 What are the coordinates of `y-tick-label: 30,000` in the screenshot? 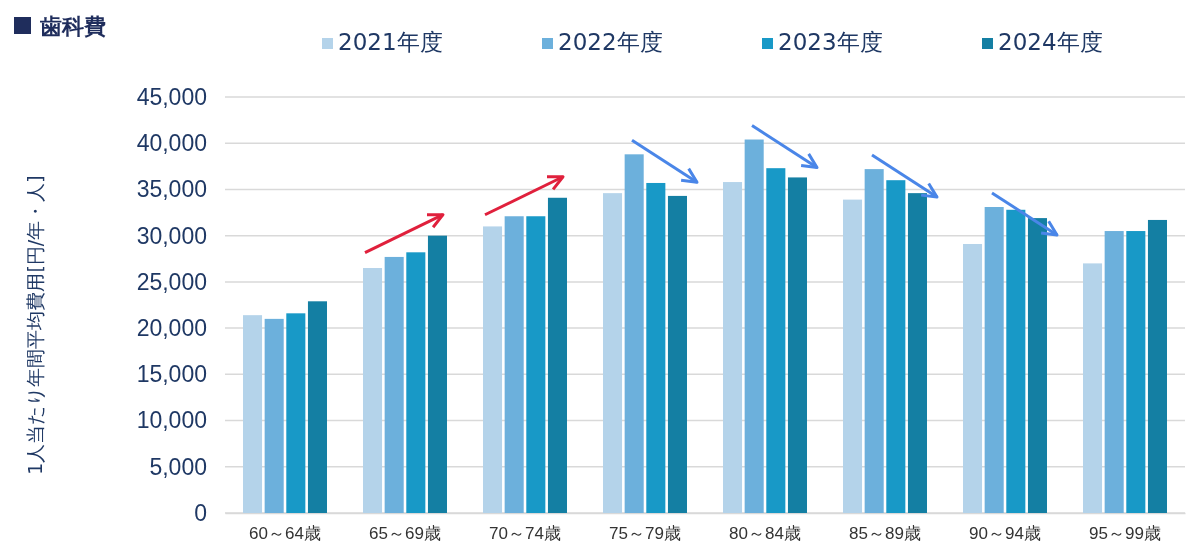 It's located at (171, 235).